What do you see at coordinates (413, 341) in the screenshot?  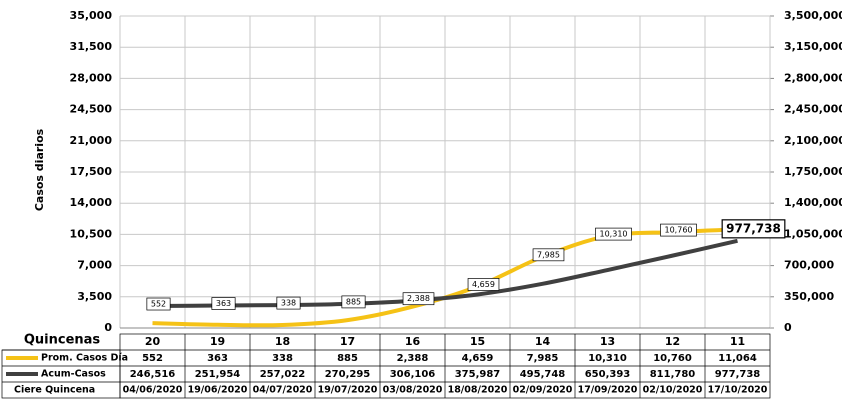 I see `x-tick-label: 16` at bounding box center [413, 341].